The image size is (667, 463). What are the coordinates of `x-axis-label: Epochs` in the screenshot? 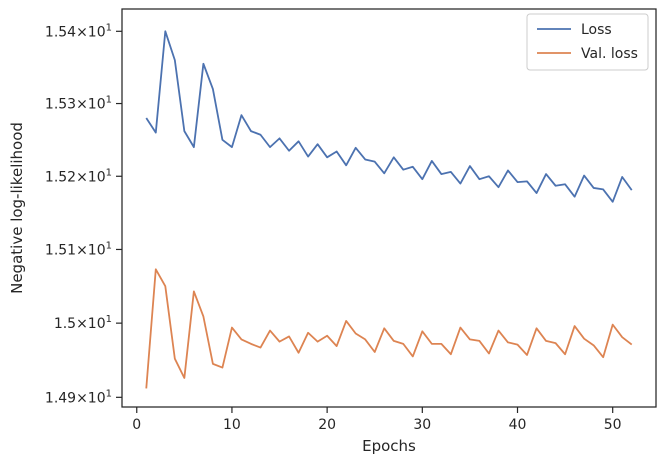 It's located at (389, 446).